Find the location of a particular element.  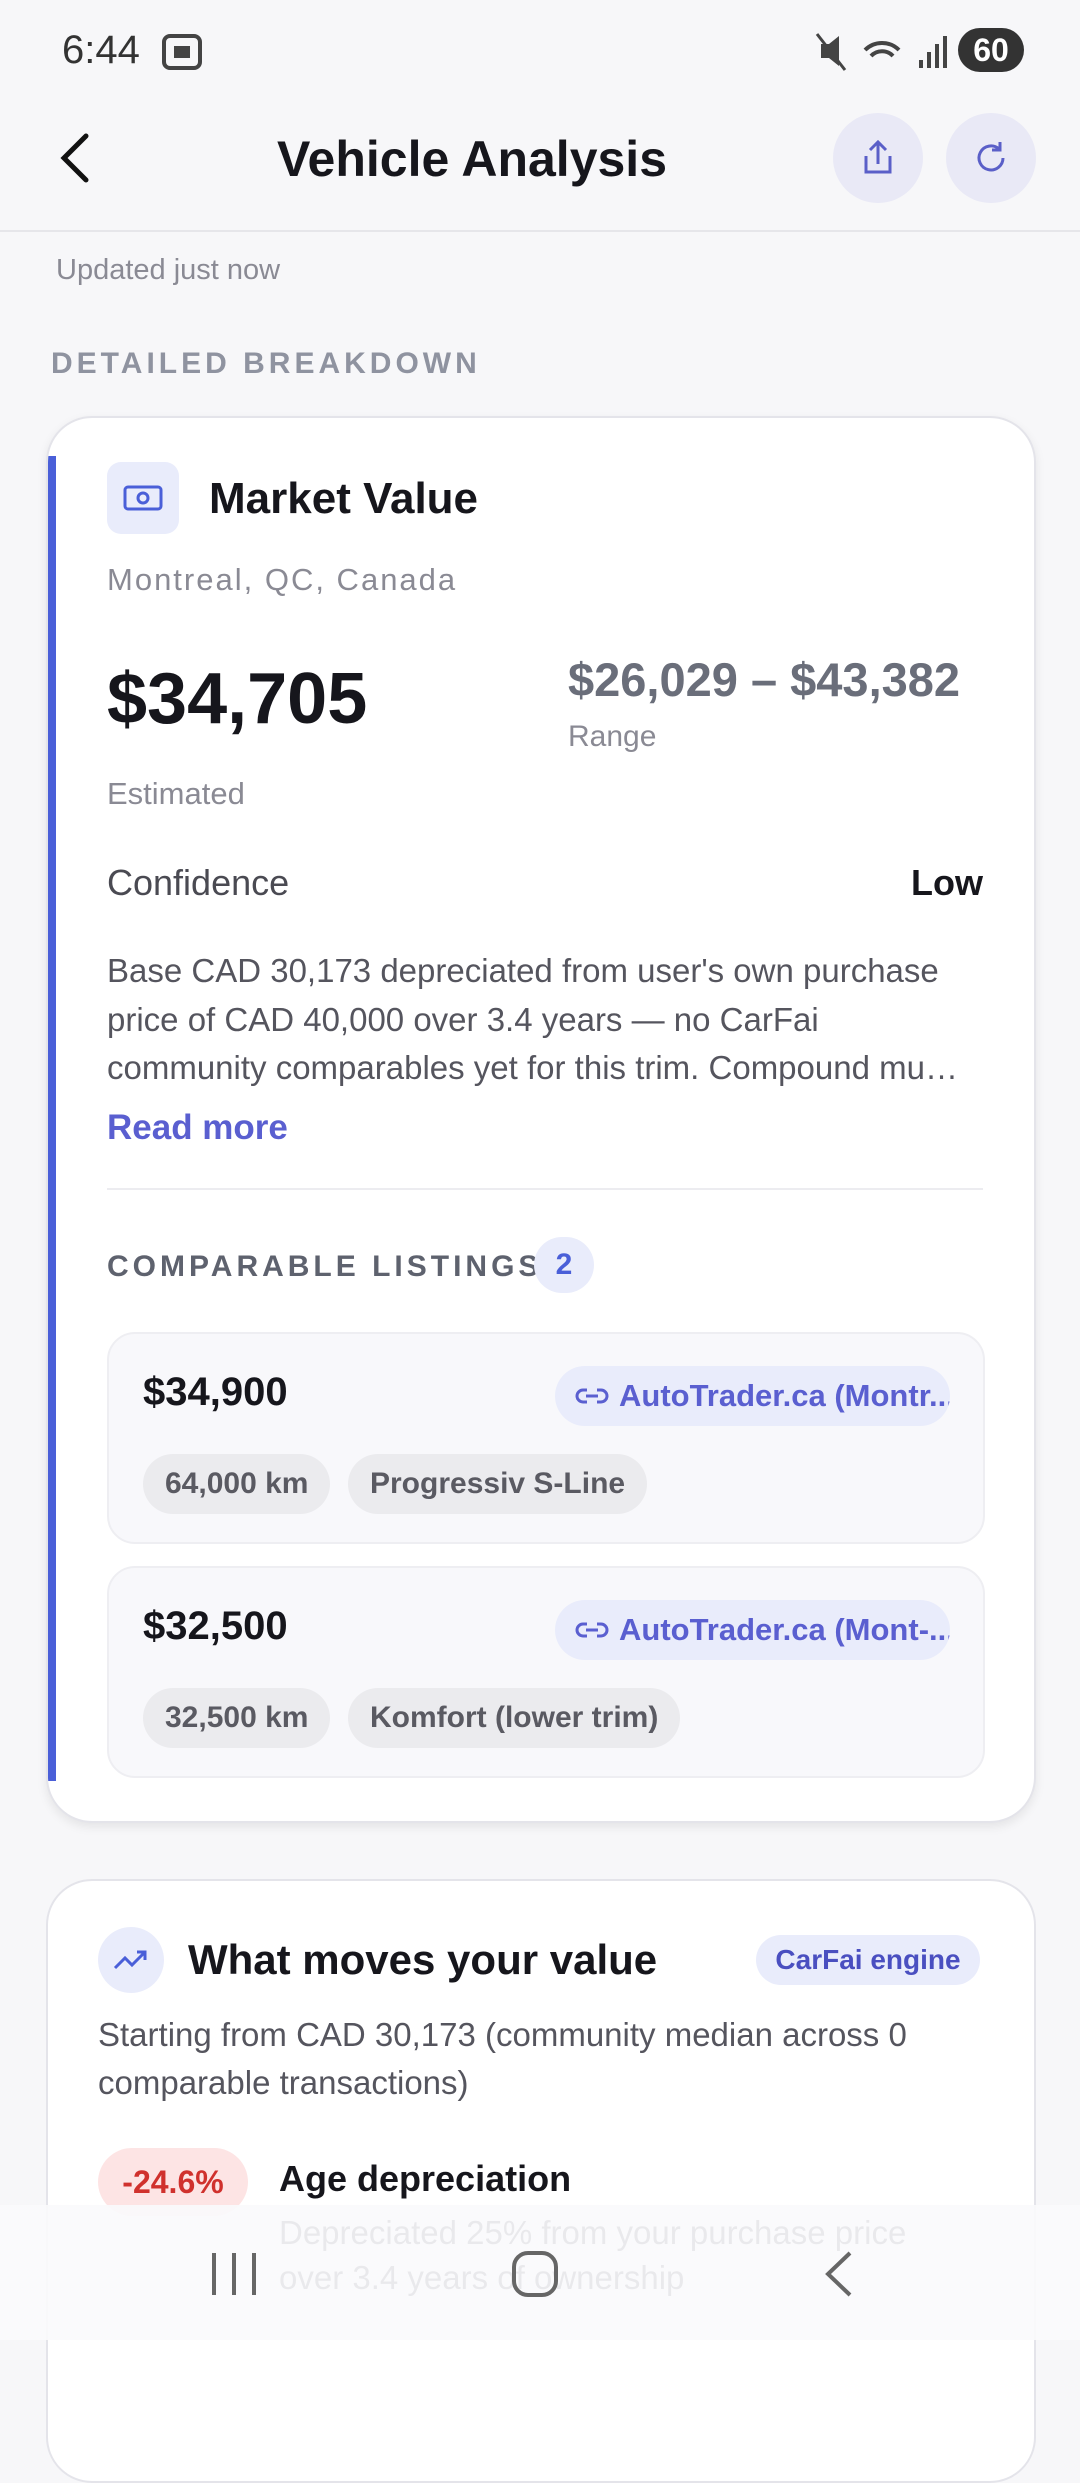

estimated-caption: Estimated is located at coordinates (176, 793).